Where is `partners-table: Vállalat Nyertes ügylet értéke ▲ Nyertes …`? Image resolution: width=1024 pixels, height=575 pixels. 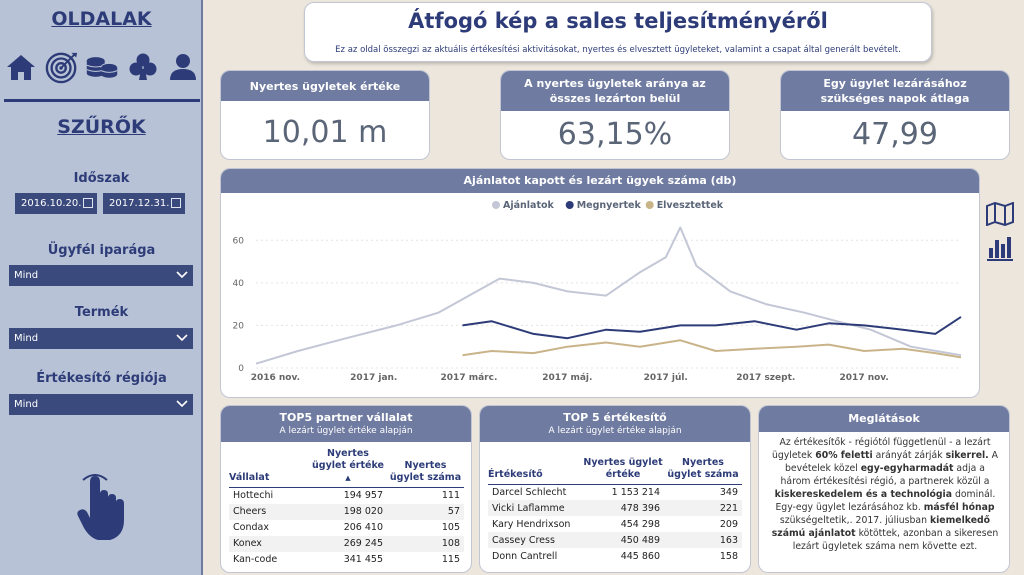 partners-table: Vállalat Nyertes ügylet értéke ▲ Nyertes … is located at coordinates (346, 508).